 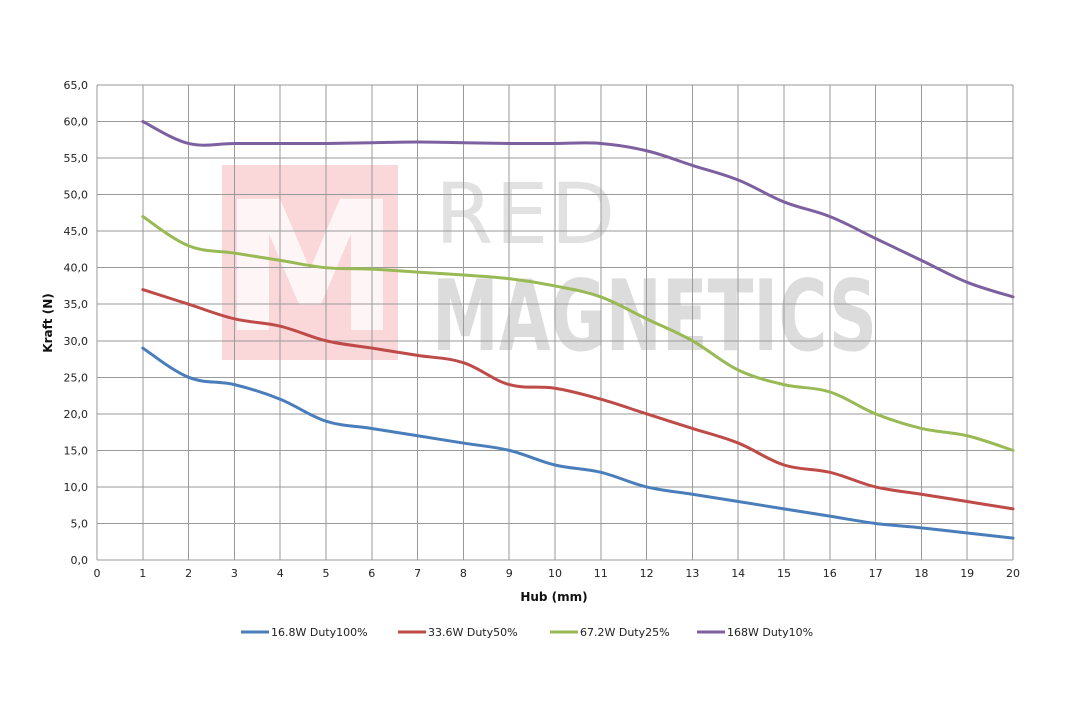 I want to click on x-tick-label: 3, so click(x=234, y=573).